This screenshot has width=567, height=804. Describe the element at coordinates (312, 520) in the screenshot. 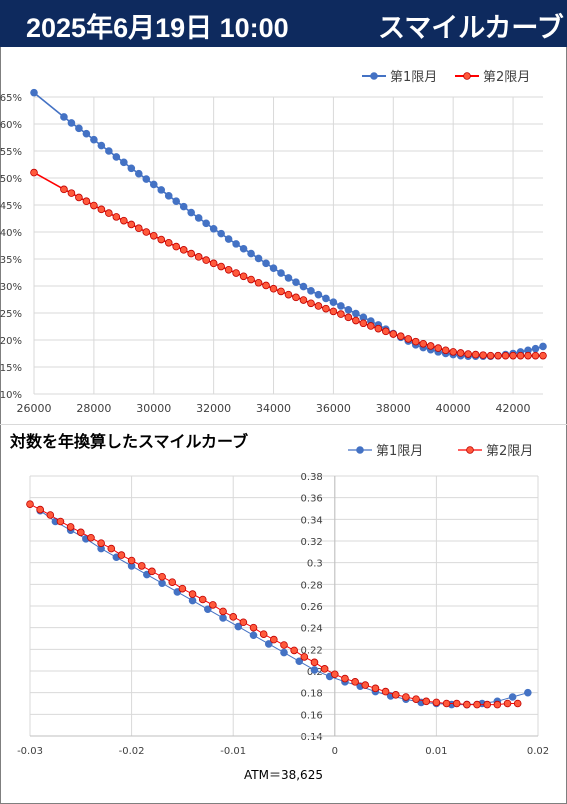

I see `y-tick-label: 0.34` at that location.